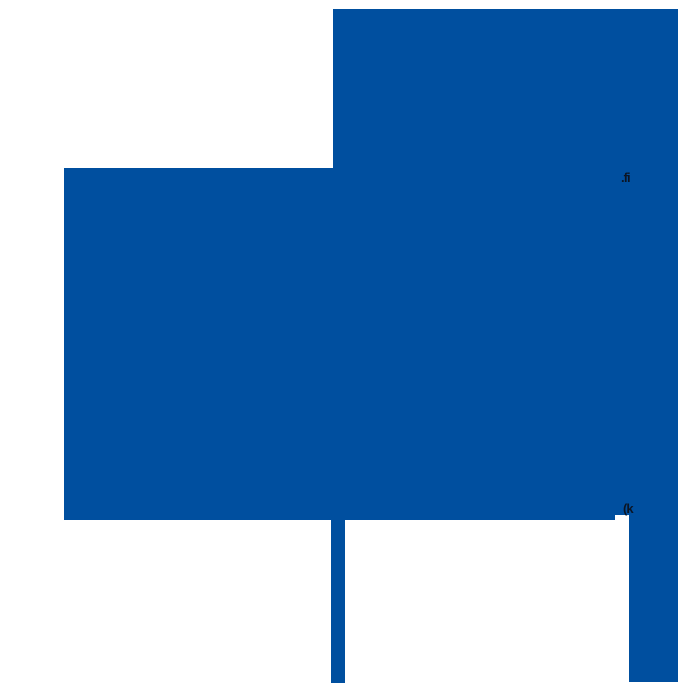 This screenshot has height=690, width=690. I want to click on text-artifact-bottom: (k, so click(628, 508).